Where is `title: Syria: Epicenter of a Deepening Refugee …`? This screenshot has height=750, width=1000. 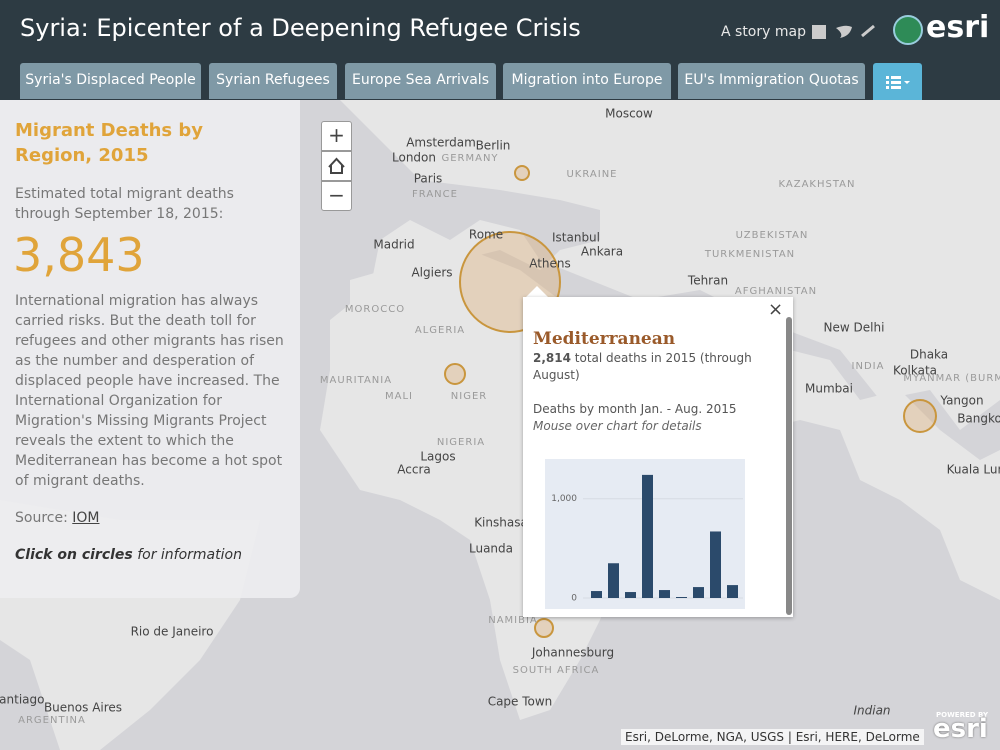
title: Syria: Epicenter of a Deepening Refugee … is located at coordinates (300, 28).